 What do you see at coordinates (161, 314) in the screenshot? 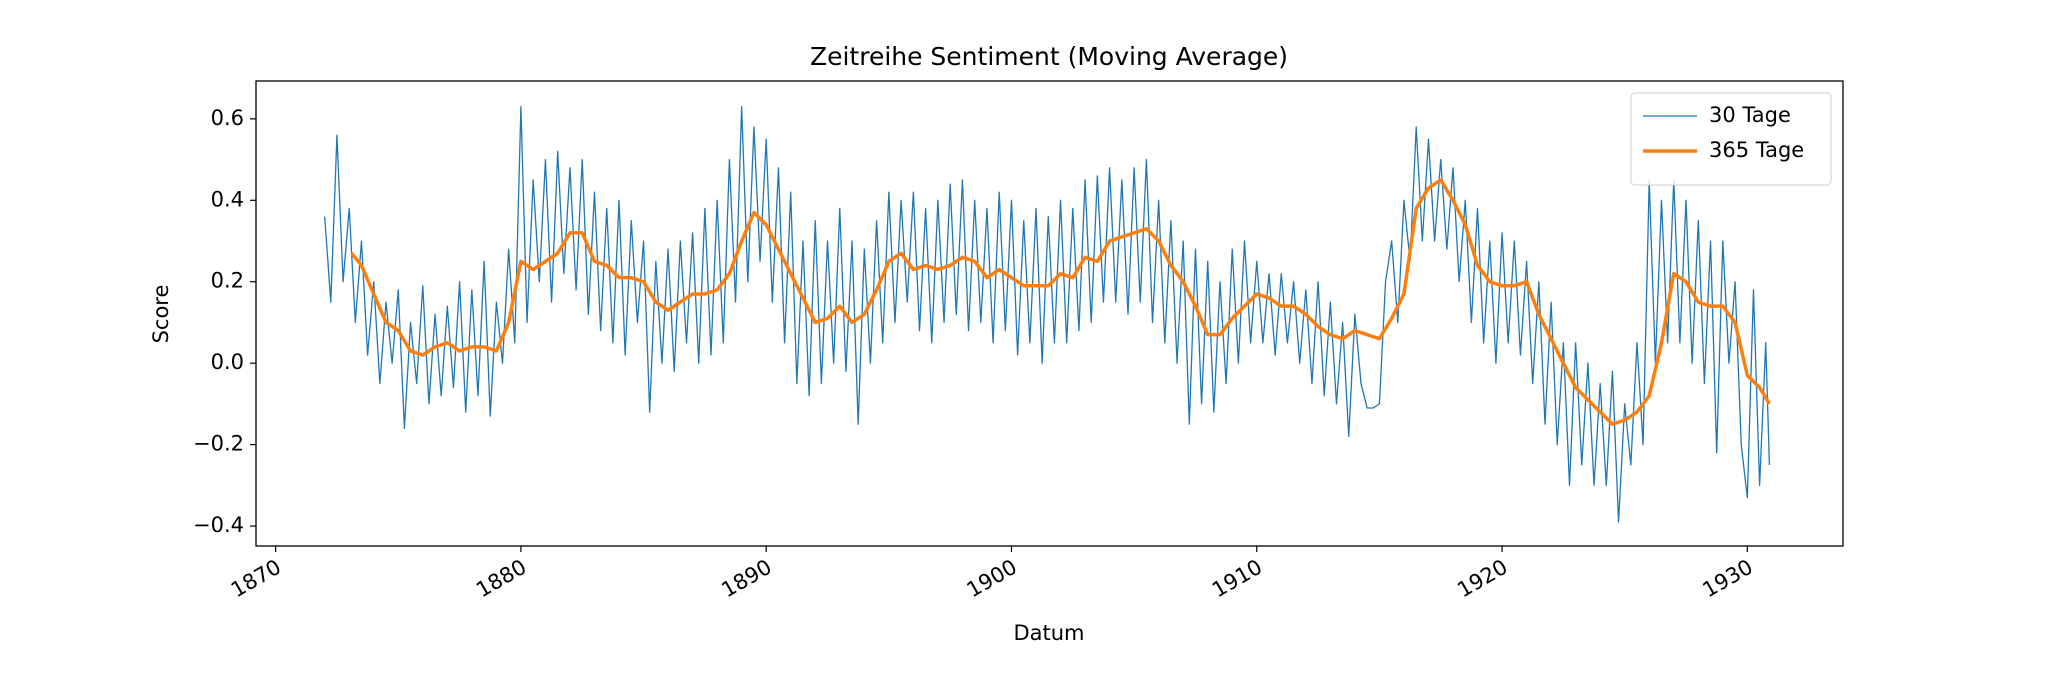
I see `y-axis-label: Score` at bounding box center [161, 314].